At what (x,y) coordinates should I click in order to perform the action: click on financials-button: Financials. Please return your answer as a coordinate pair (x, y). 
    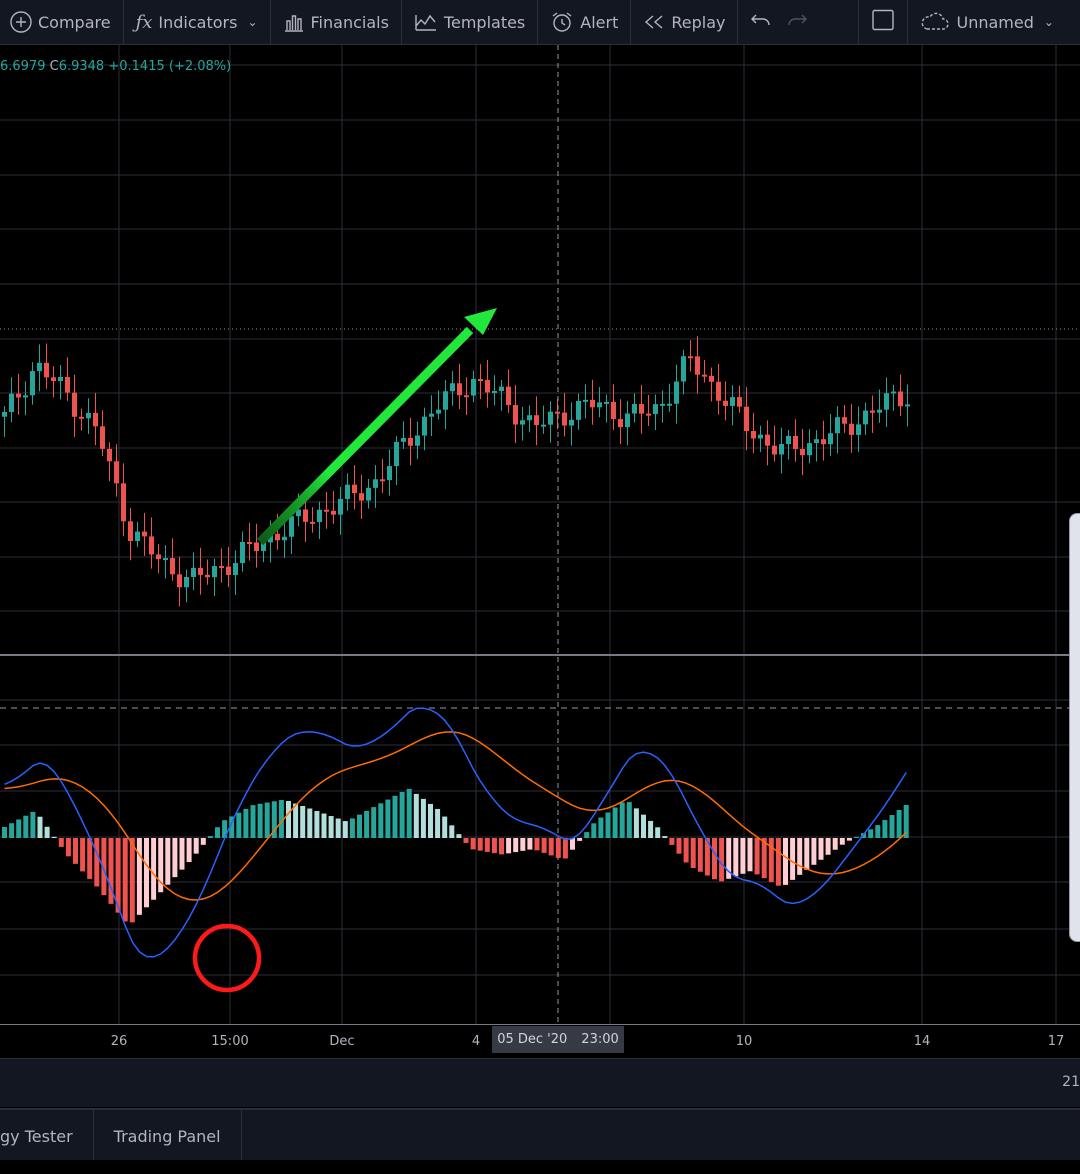
    Looking at the image, I should click on (336, 22).